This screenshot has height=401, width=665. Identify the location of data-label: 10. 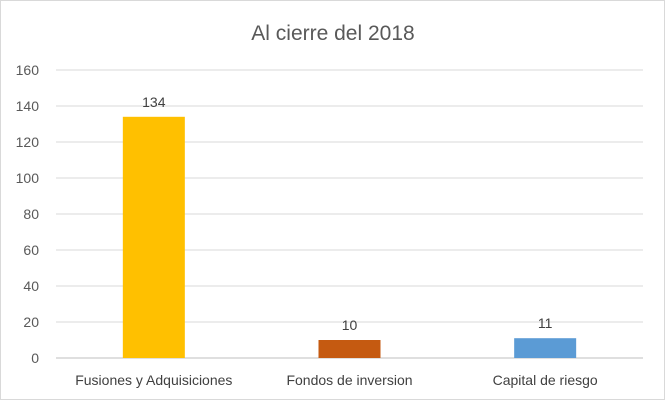
(350, 325).